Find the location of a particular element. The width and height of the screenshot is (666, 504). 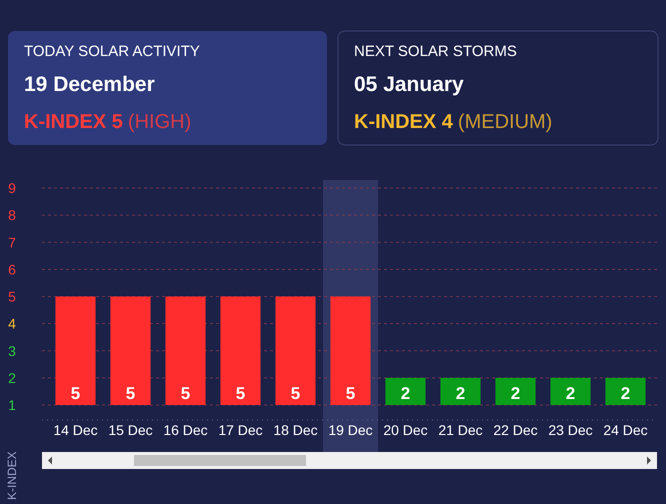

y-tick-label: 2 is located at coordinates (12, 378).